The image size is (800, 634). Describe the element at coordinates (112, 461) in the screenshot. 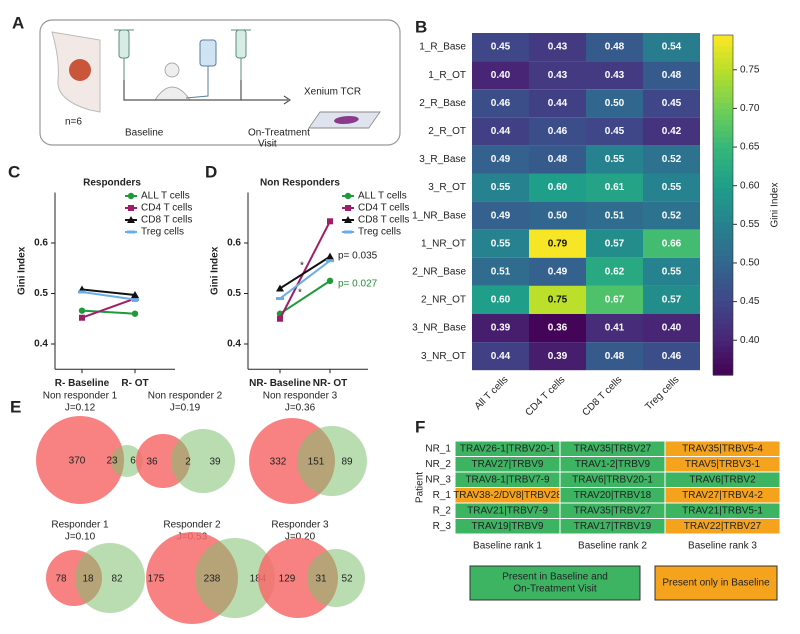

I see `venn-count: 23` at that location.